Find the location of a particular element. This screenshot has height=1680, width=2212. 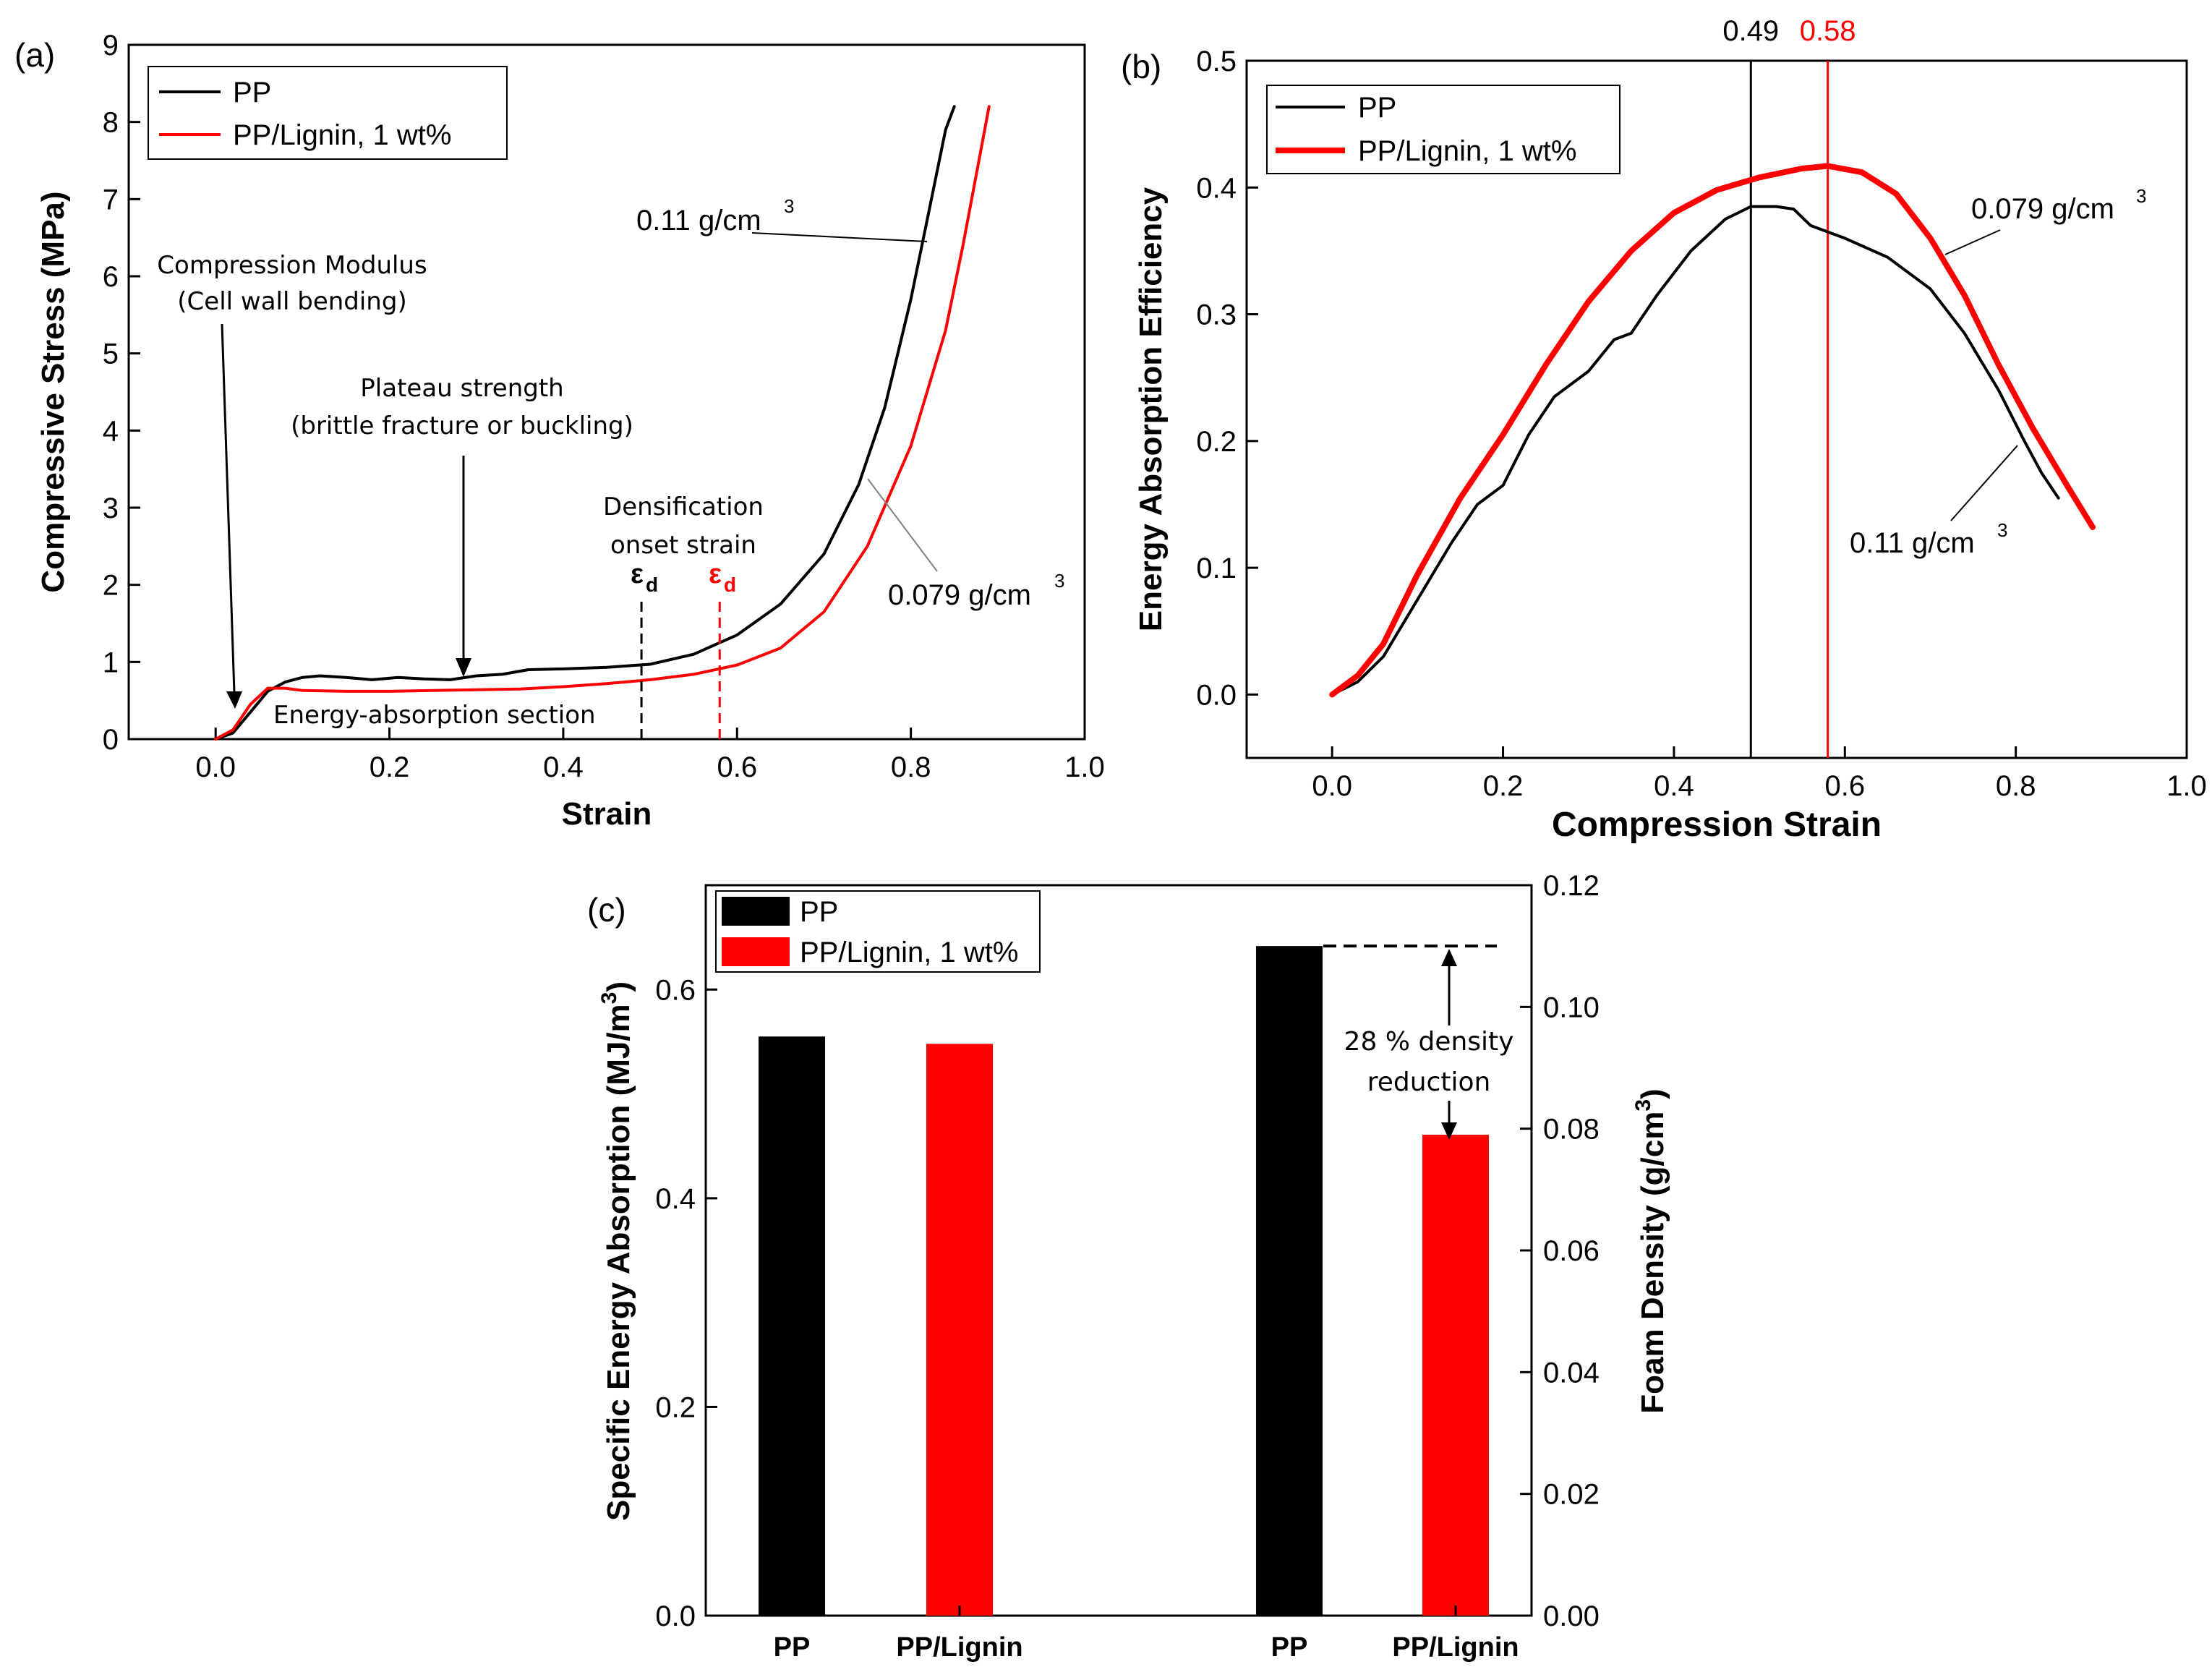

panel-c-right-tick-label: 0.10 is located at coordinates (1572, 1007).